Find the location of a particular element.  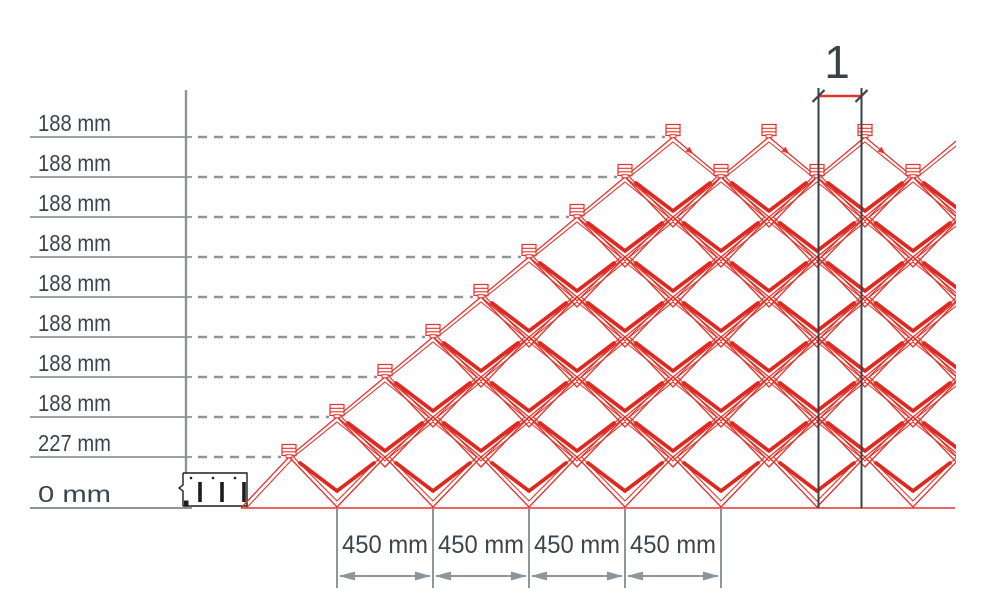

ground-beam is located at coordinates (212, 489).